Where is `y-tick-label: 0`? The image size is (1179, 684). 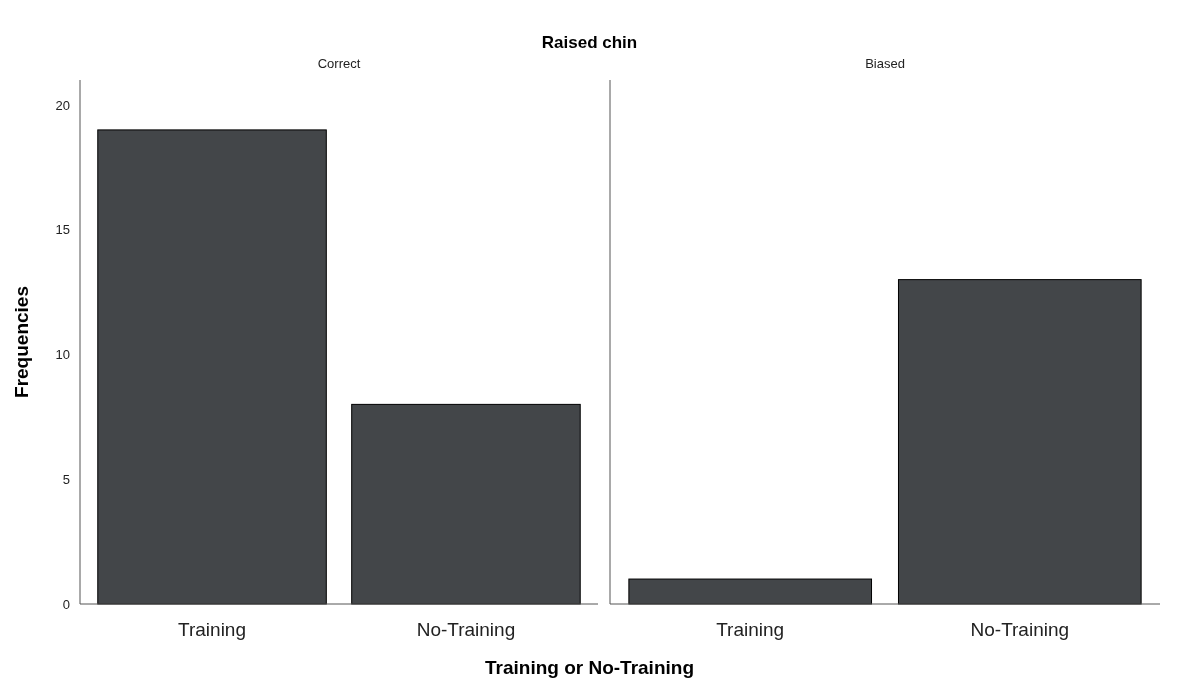 y-tick-label: 0 is located at coordinates (66, 604).